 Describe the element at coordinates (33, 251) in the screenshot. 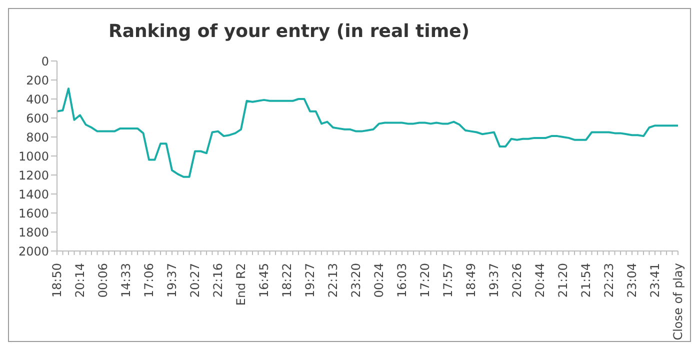

I see `y-tick-label: 2000` at that location.